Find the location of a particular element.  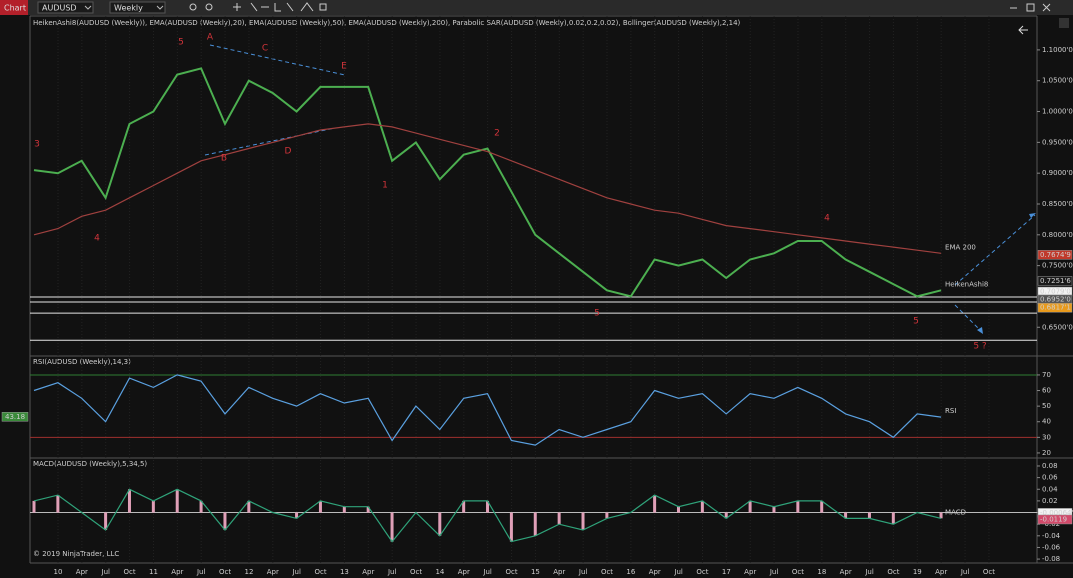

series-name: EMA 200 is located at coordinates (960, 247).